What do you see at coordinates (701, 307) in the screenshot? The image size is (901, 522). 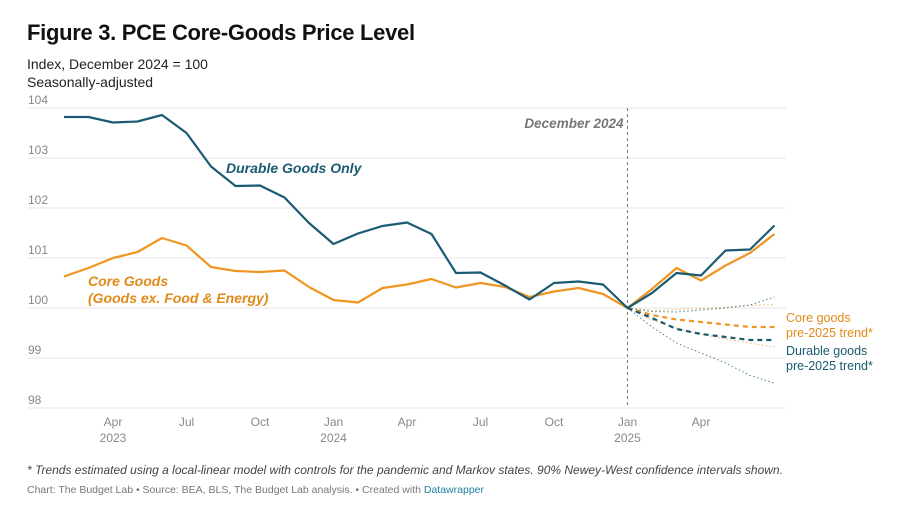 I see `series-line-core-goods-upper-ci` at bounding box center [701, 307].